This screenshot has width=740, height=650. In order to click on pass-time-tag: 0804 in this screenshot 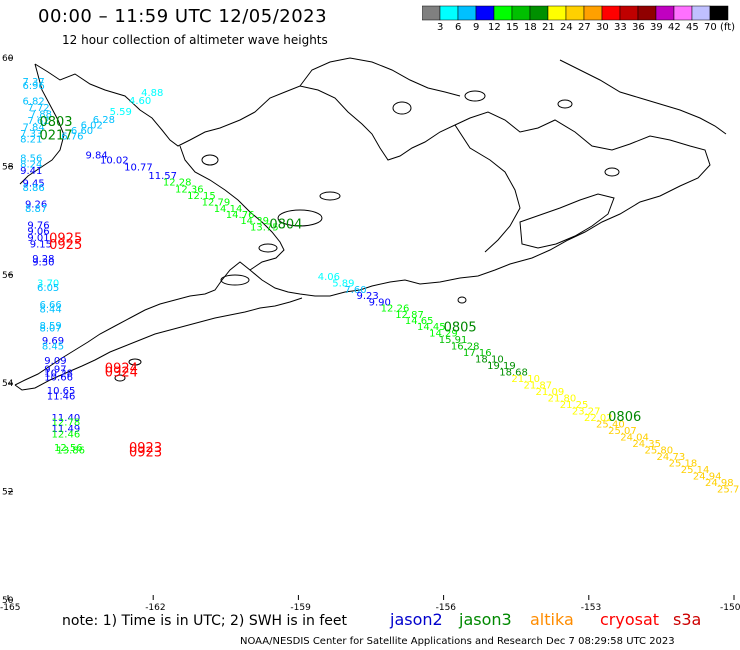, I will do `click(285, 225)`.